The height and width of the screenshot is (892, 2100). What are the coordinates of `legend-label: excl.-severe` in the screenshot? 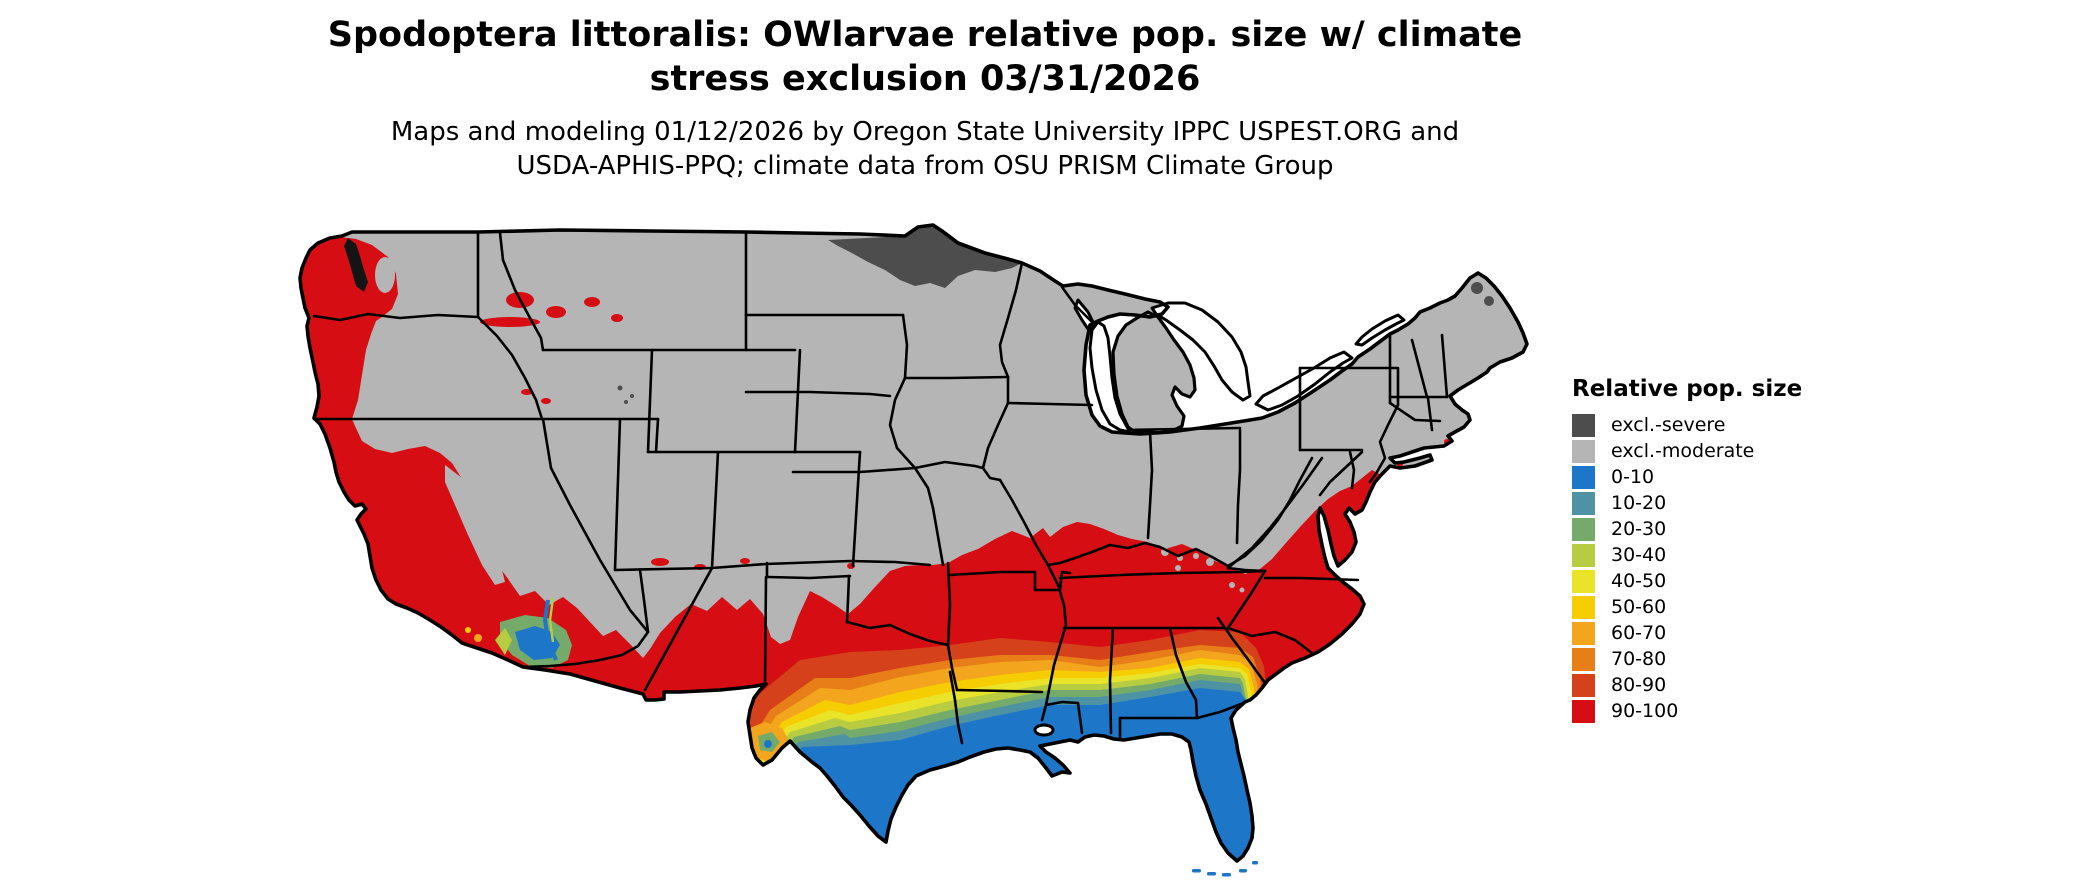 It's located at (1668, 425).